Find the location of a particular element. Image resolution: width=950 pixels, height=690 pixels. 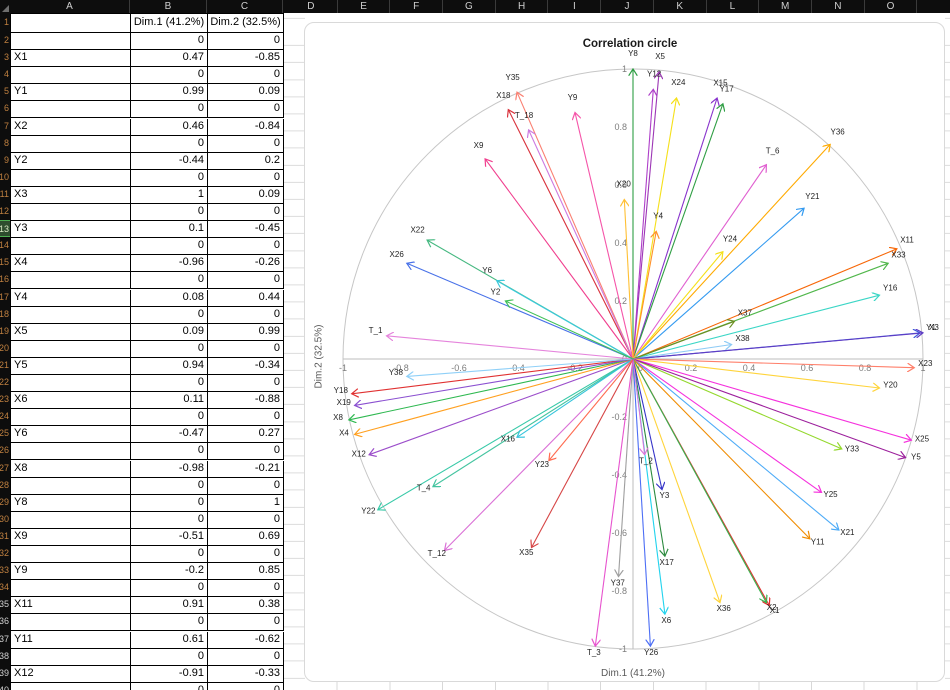

cell-A2 is located at coordinates (71, 42).